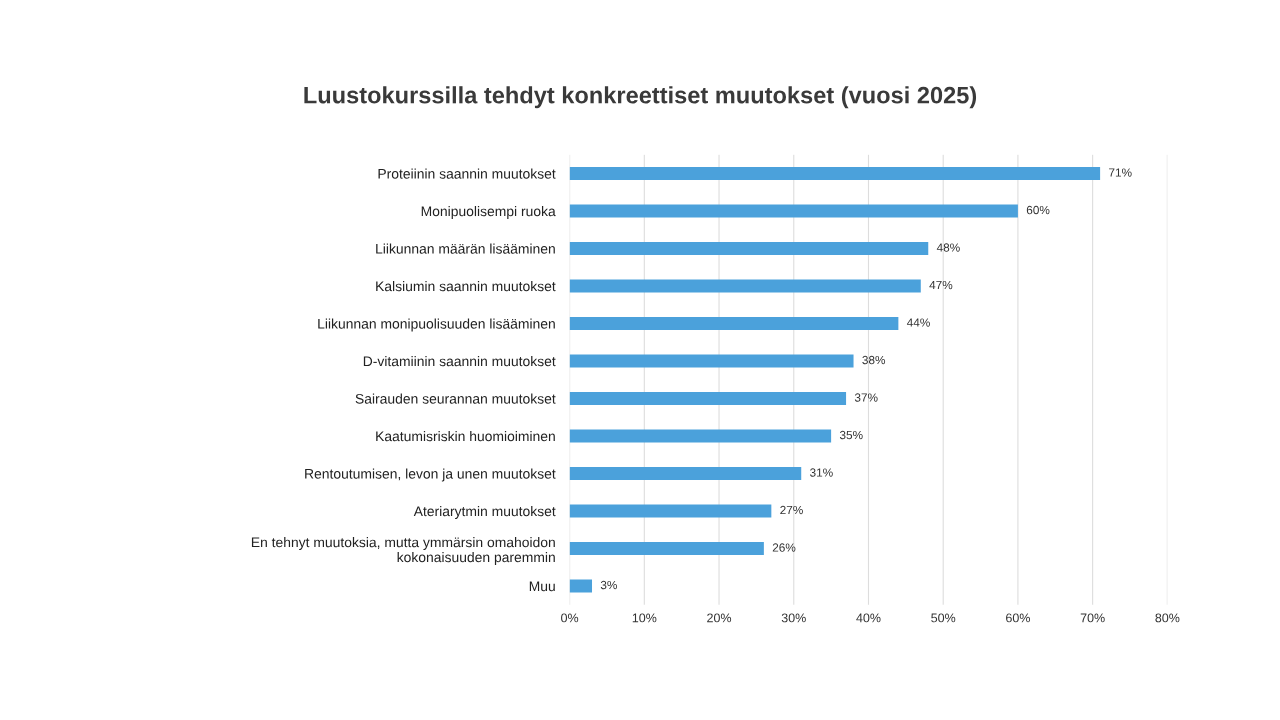 The image size is (1280, 720). I want to click on x-tick-label: 0%, so click(570, 618).